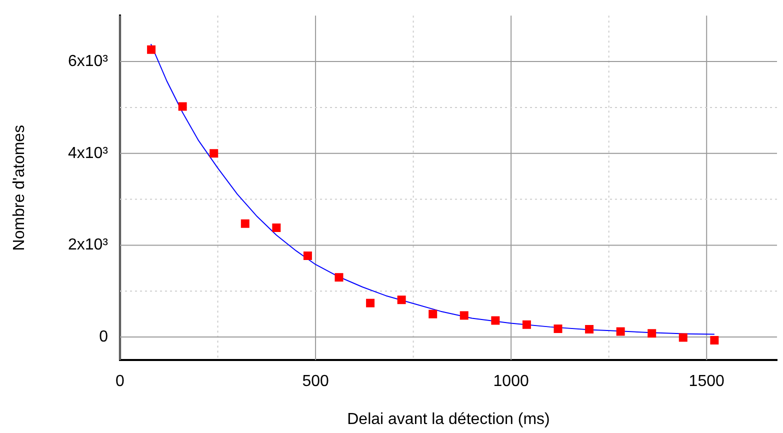 Image resolution: width=783 pixels, height=433 pixels. What do you see at coordinates (103, 337) in the screenshot?
I see `y-tick-label: 0` at bounding box center [103, 337].